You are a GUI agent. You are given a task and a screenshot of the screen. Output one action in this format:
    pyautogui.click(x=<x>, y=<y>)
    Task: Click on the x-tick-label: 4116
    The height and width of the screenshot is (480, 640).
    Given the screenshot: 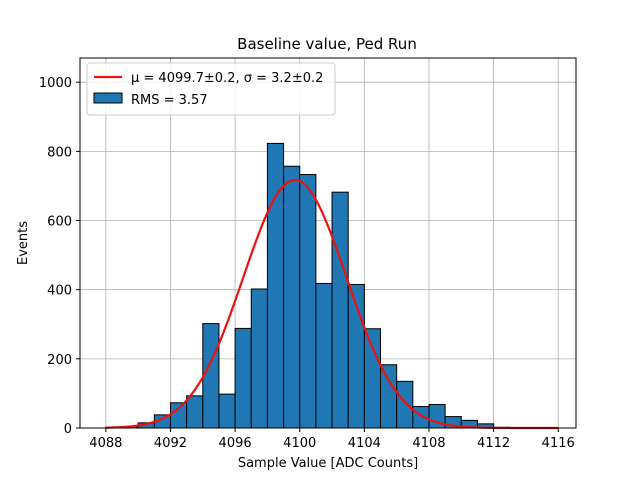 What is the action you would take?
    pyautogui.click(x=558, y=443)
    